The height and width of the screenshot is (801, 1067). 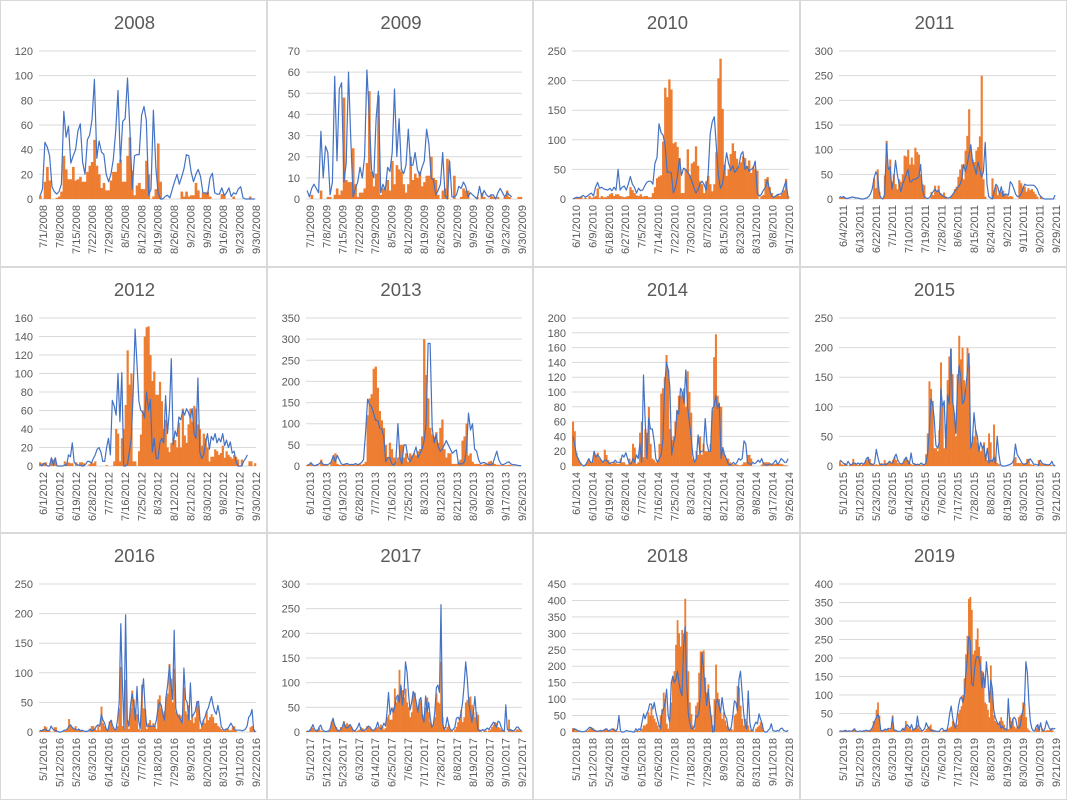 What do you see at coordinates (725, 229) in the screenshot?
I see `x-tick-label: 8/15/2010` at bounding box center [725, 229].